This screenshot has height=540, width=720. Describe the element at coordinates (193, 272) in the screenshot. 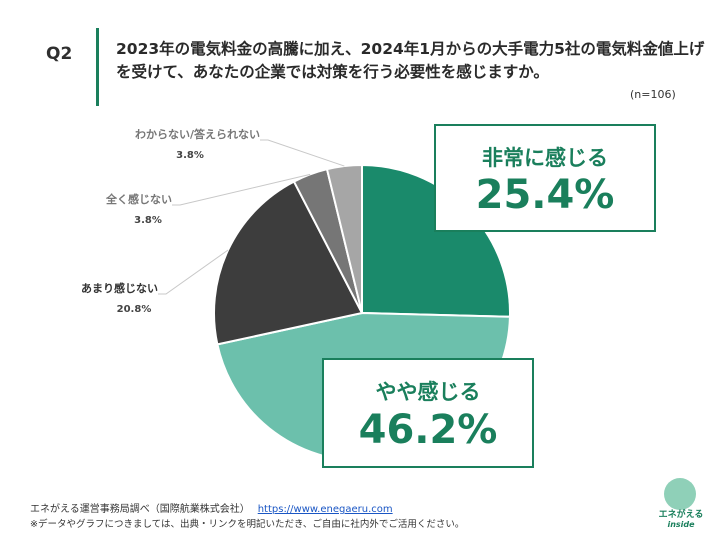

I see `leader-line-not-much` at that location.